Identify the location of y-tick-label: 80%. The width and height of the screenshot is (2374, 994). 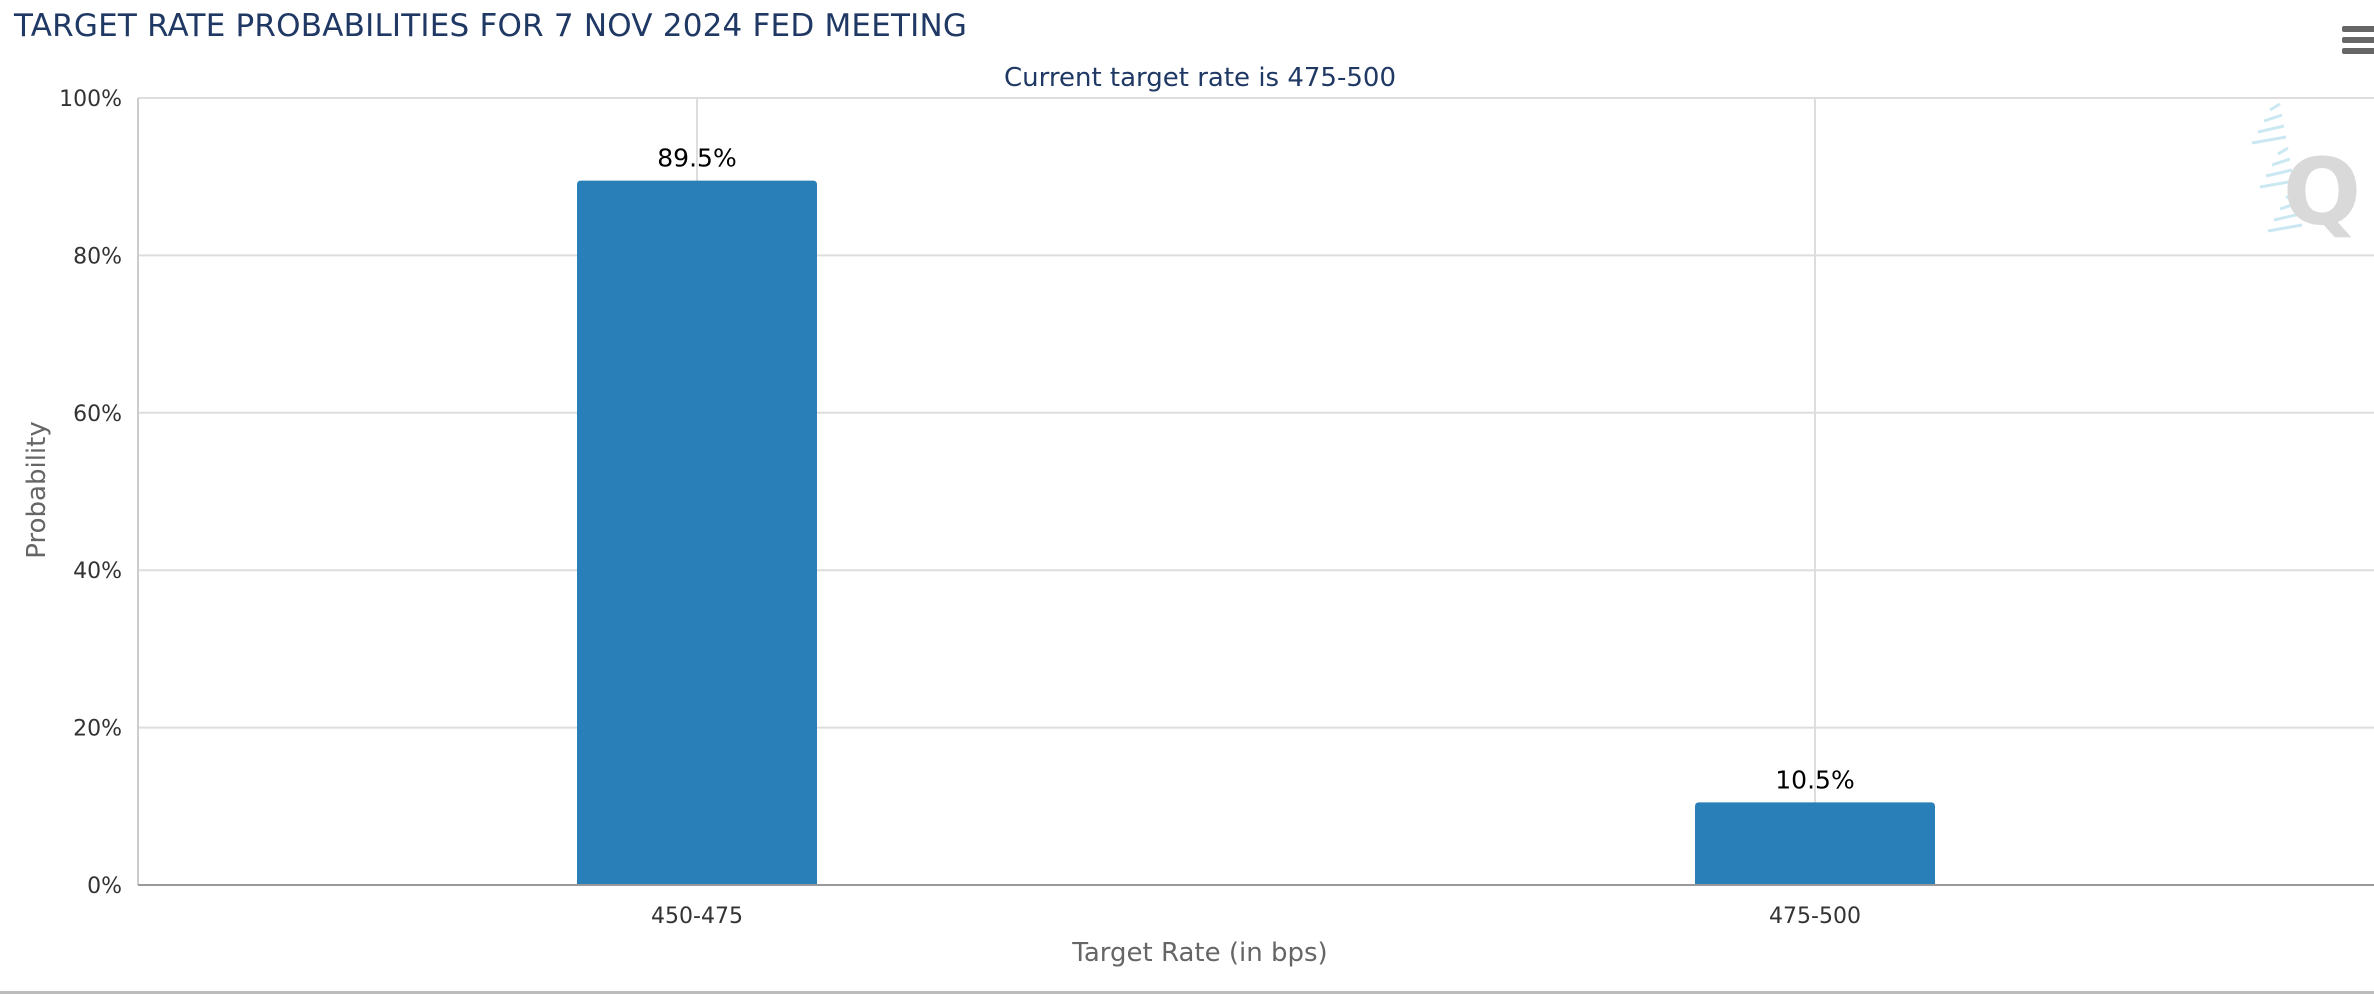
(97, 256).